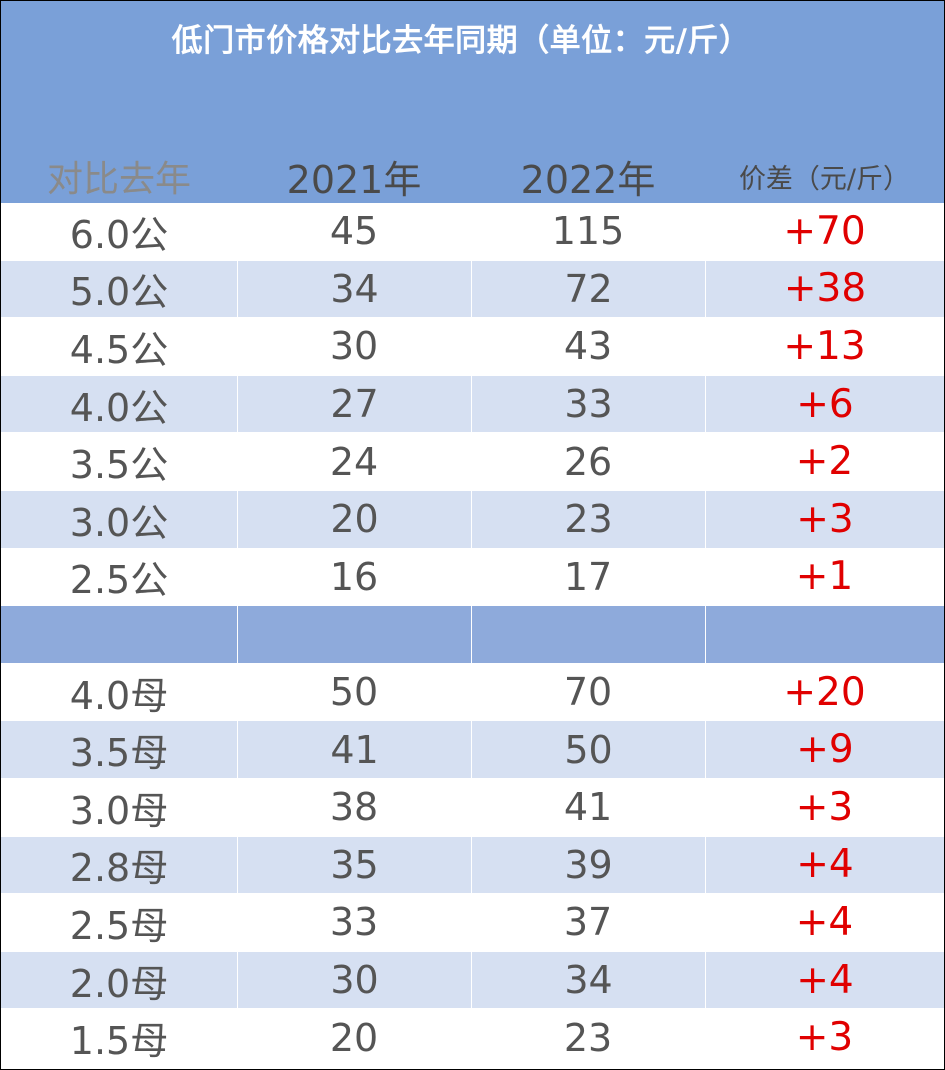 This screenshot has height=1070, width=945. Describe the element at coordinates (119, 522) in the screenshot. I see `spec-cell: 3.0公` at that location.